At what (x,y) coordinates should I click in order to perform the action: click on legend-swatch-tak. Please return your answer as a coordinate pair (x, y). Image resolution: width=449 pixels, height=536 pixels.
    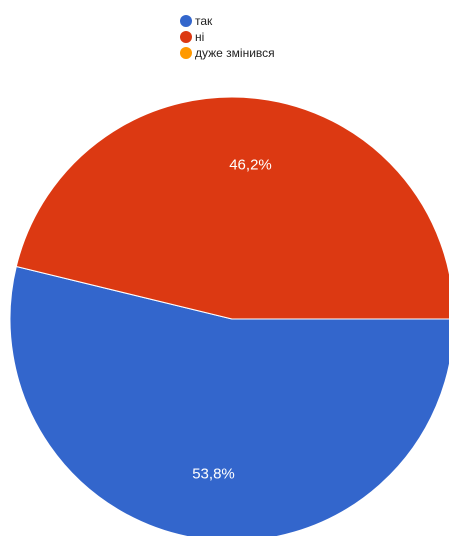
    Looking at the image, I should click on (186, 21).